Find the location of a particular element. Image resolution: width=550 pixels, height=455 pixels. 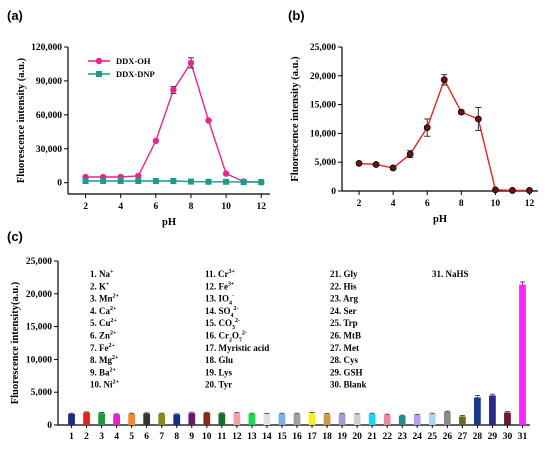

analyte-legend-item: 15. CO32- is located at coordinates (222, 324).